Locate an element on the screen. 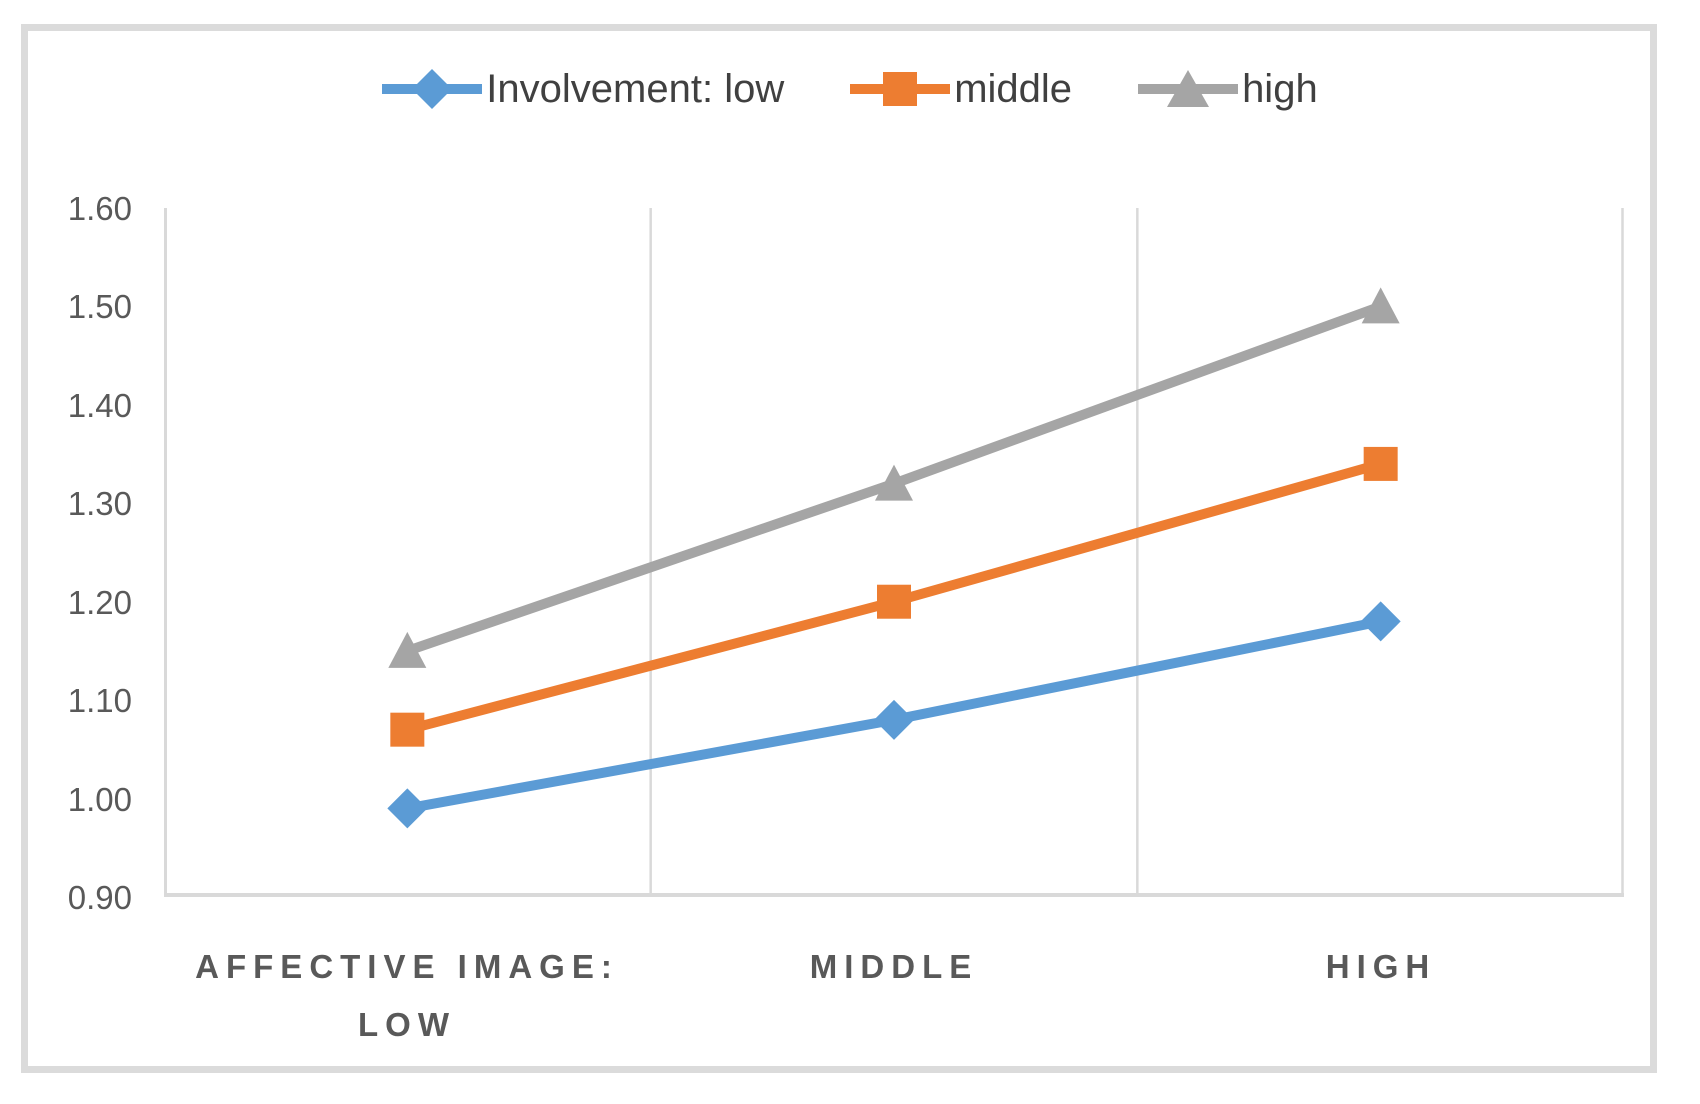 This screenshot has height=1104, width=1700. legend-label: middle is located at coordinates (1013, 88).